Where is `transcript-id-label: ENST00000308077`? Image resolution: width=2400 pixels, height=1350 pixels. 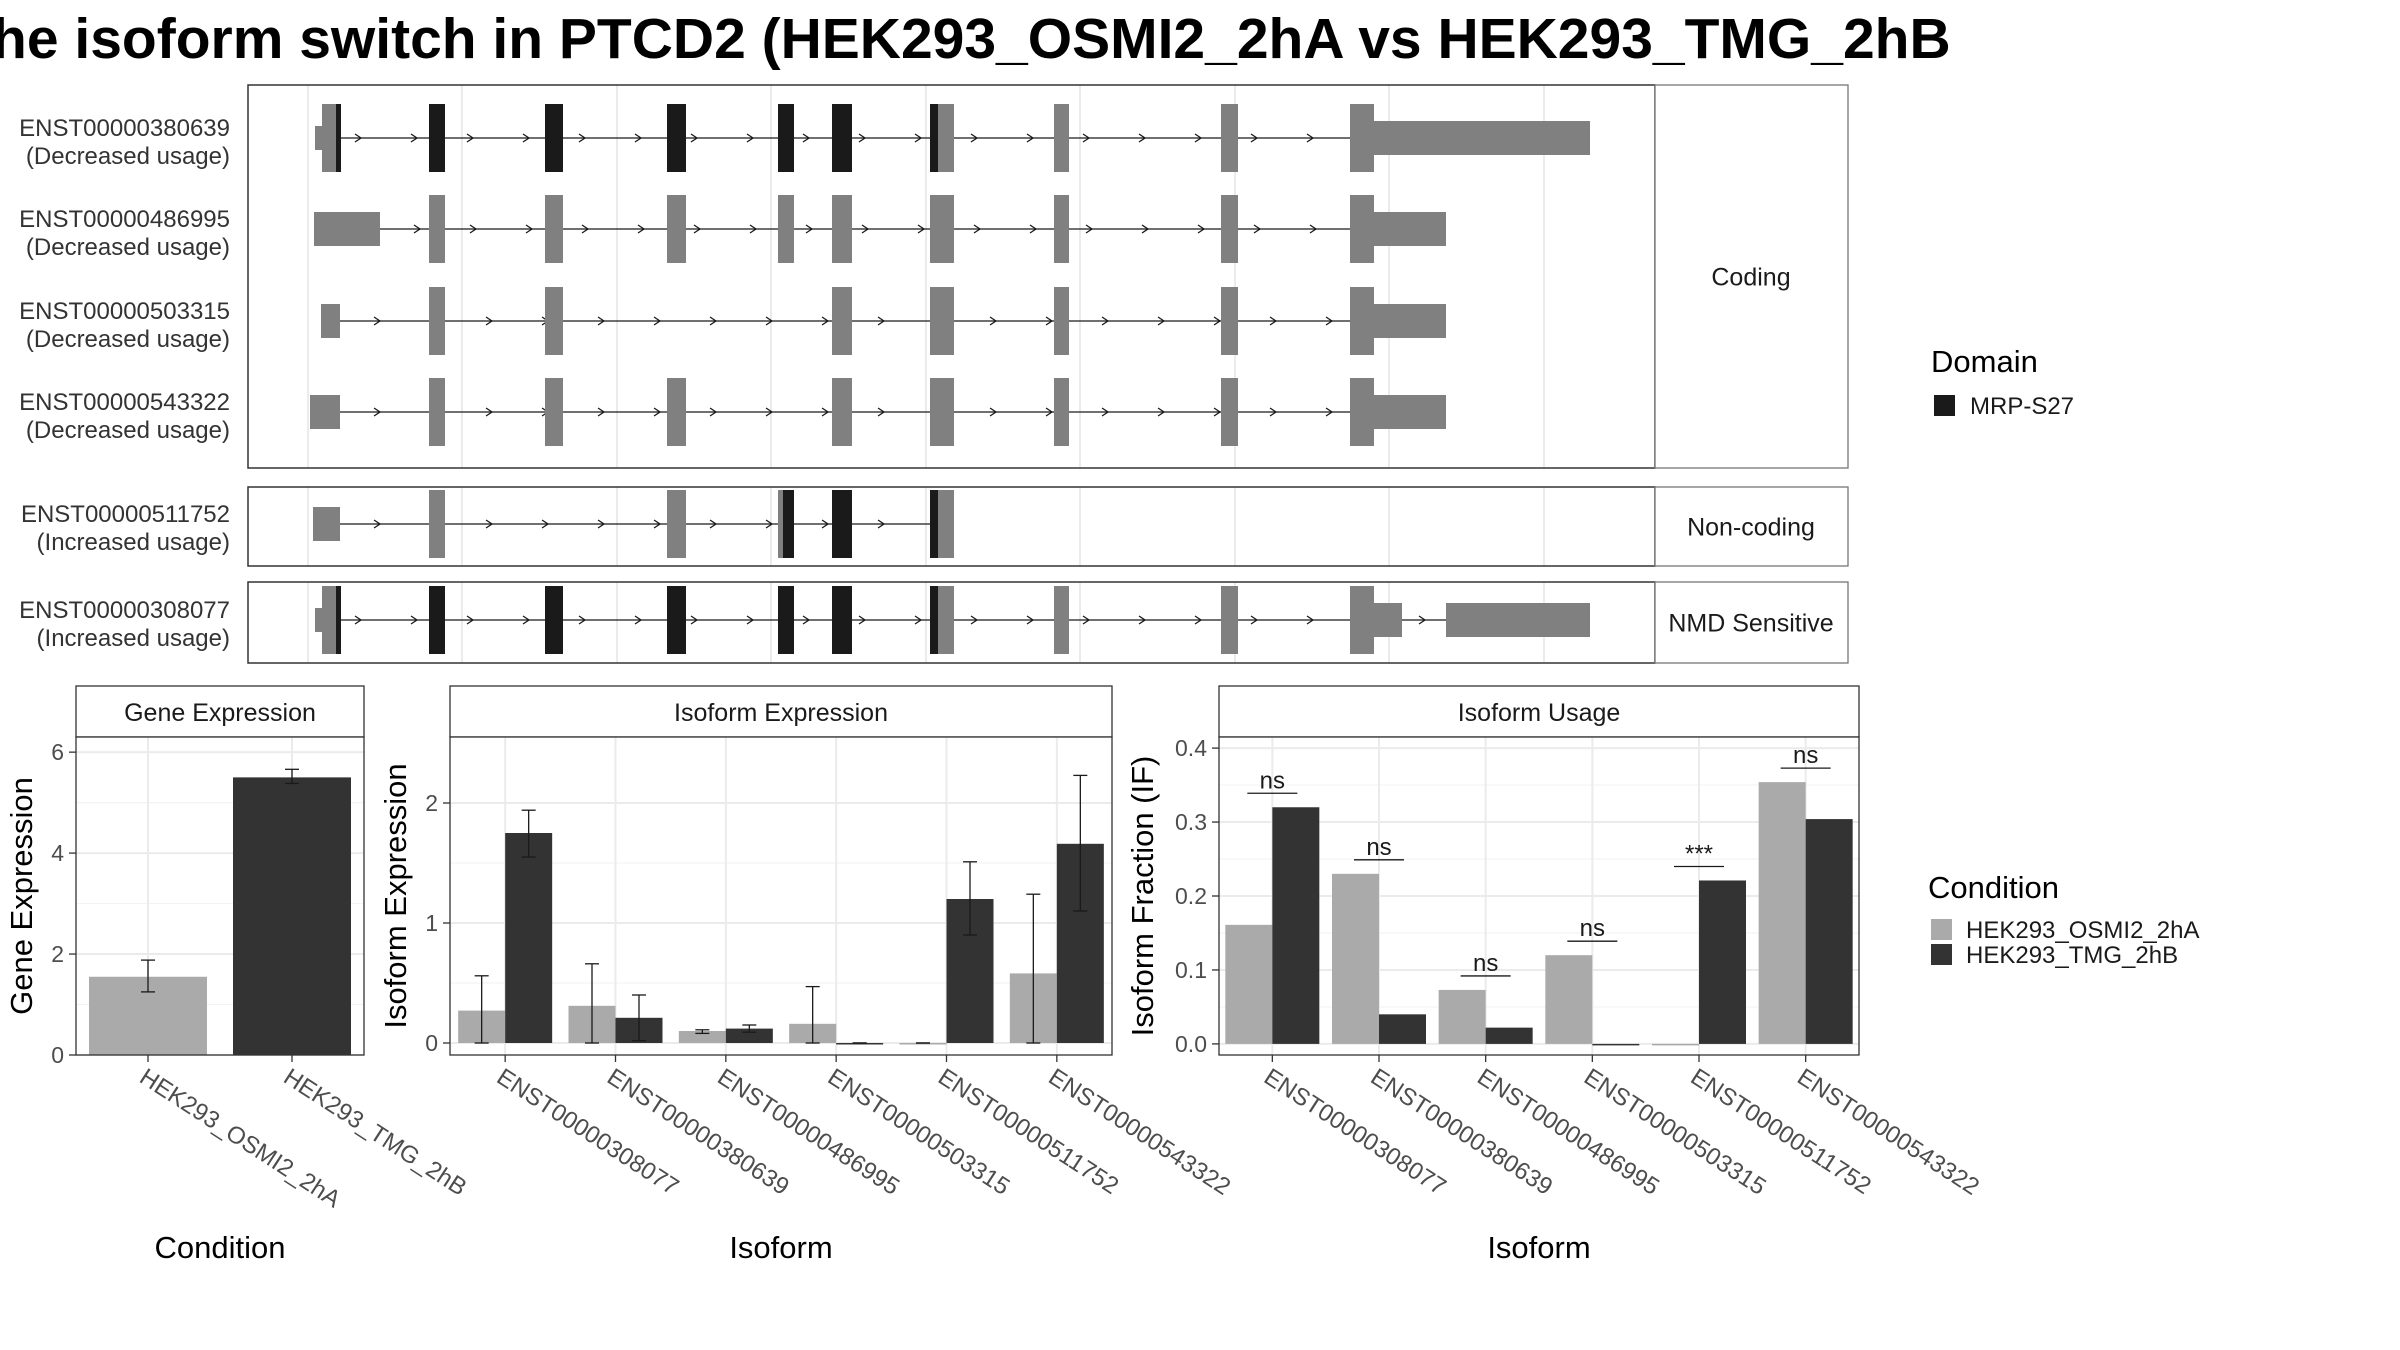 transcript-id-label: ENST00000308077 is located at coordinates (124, 610).